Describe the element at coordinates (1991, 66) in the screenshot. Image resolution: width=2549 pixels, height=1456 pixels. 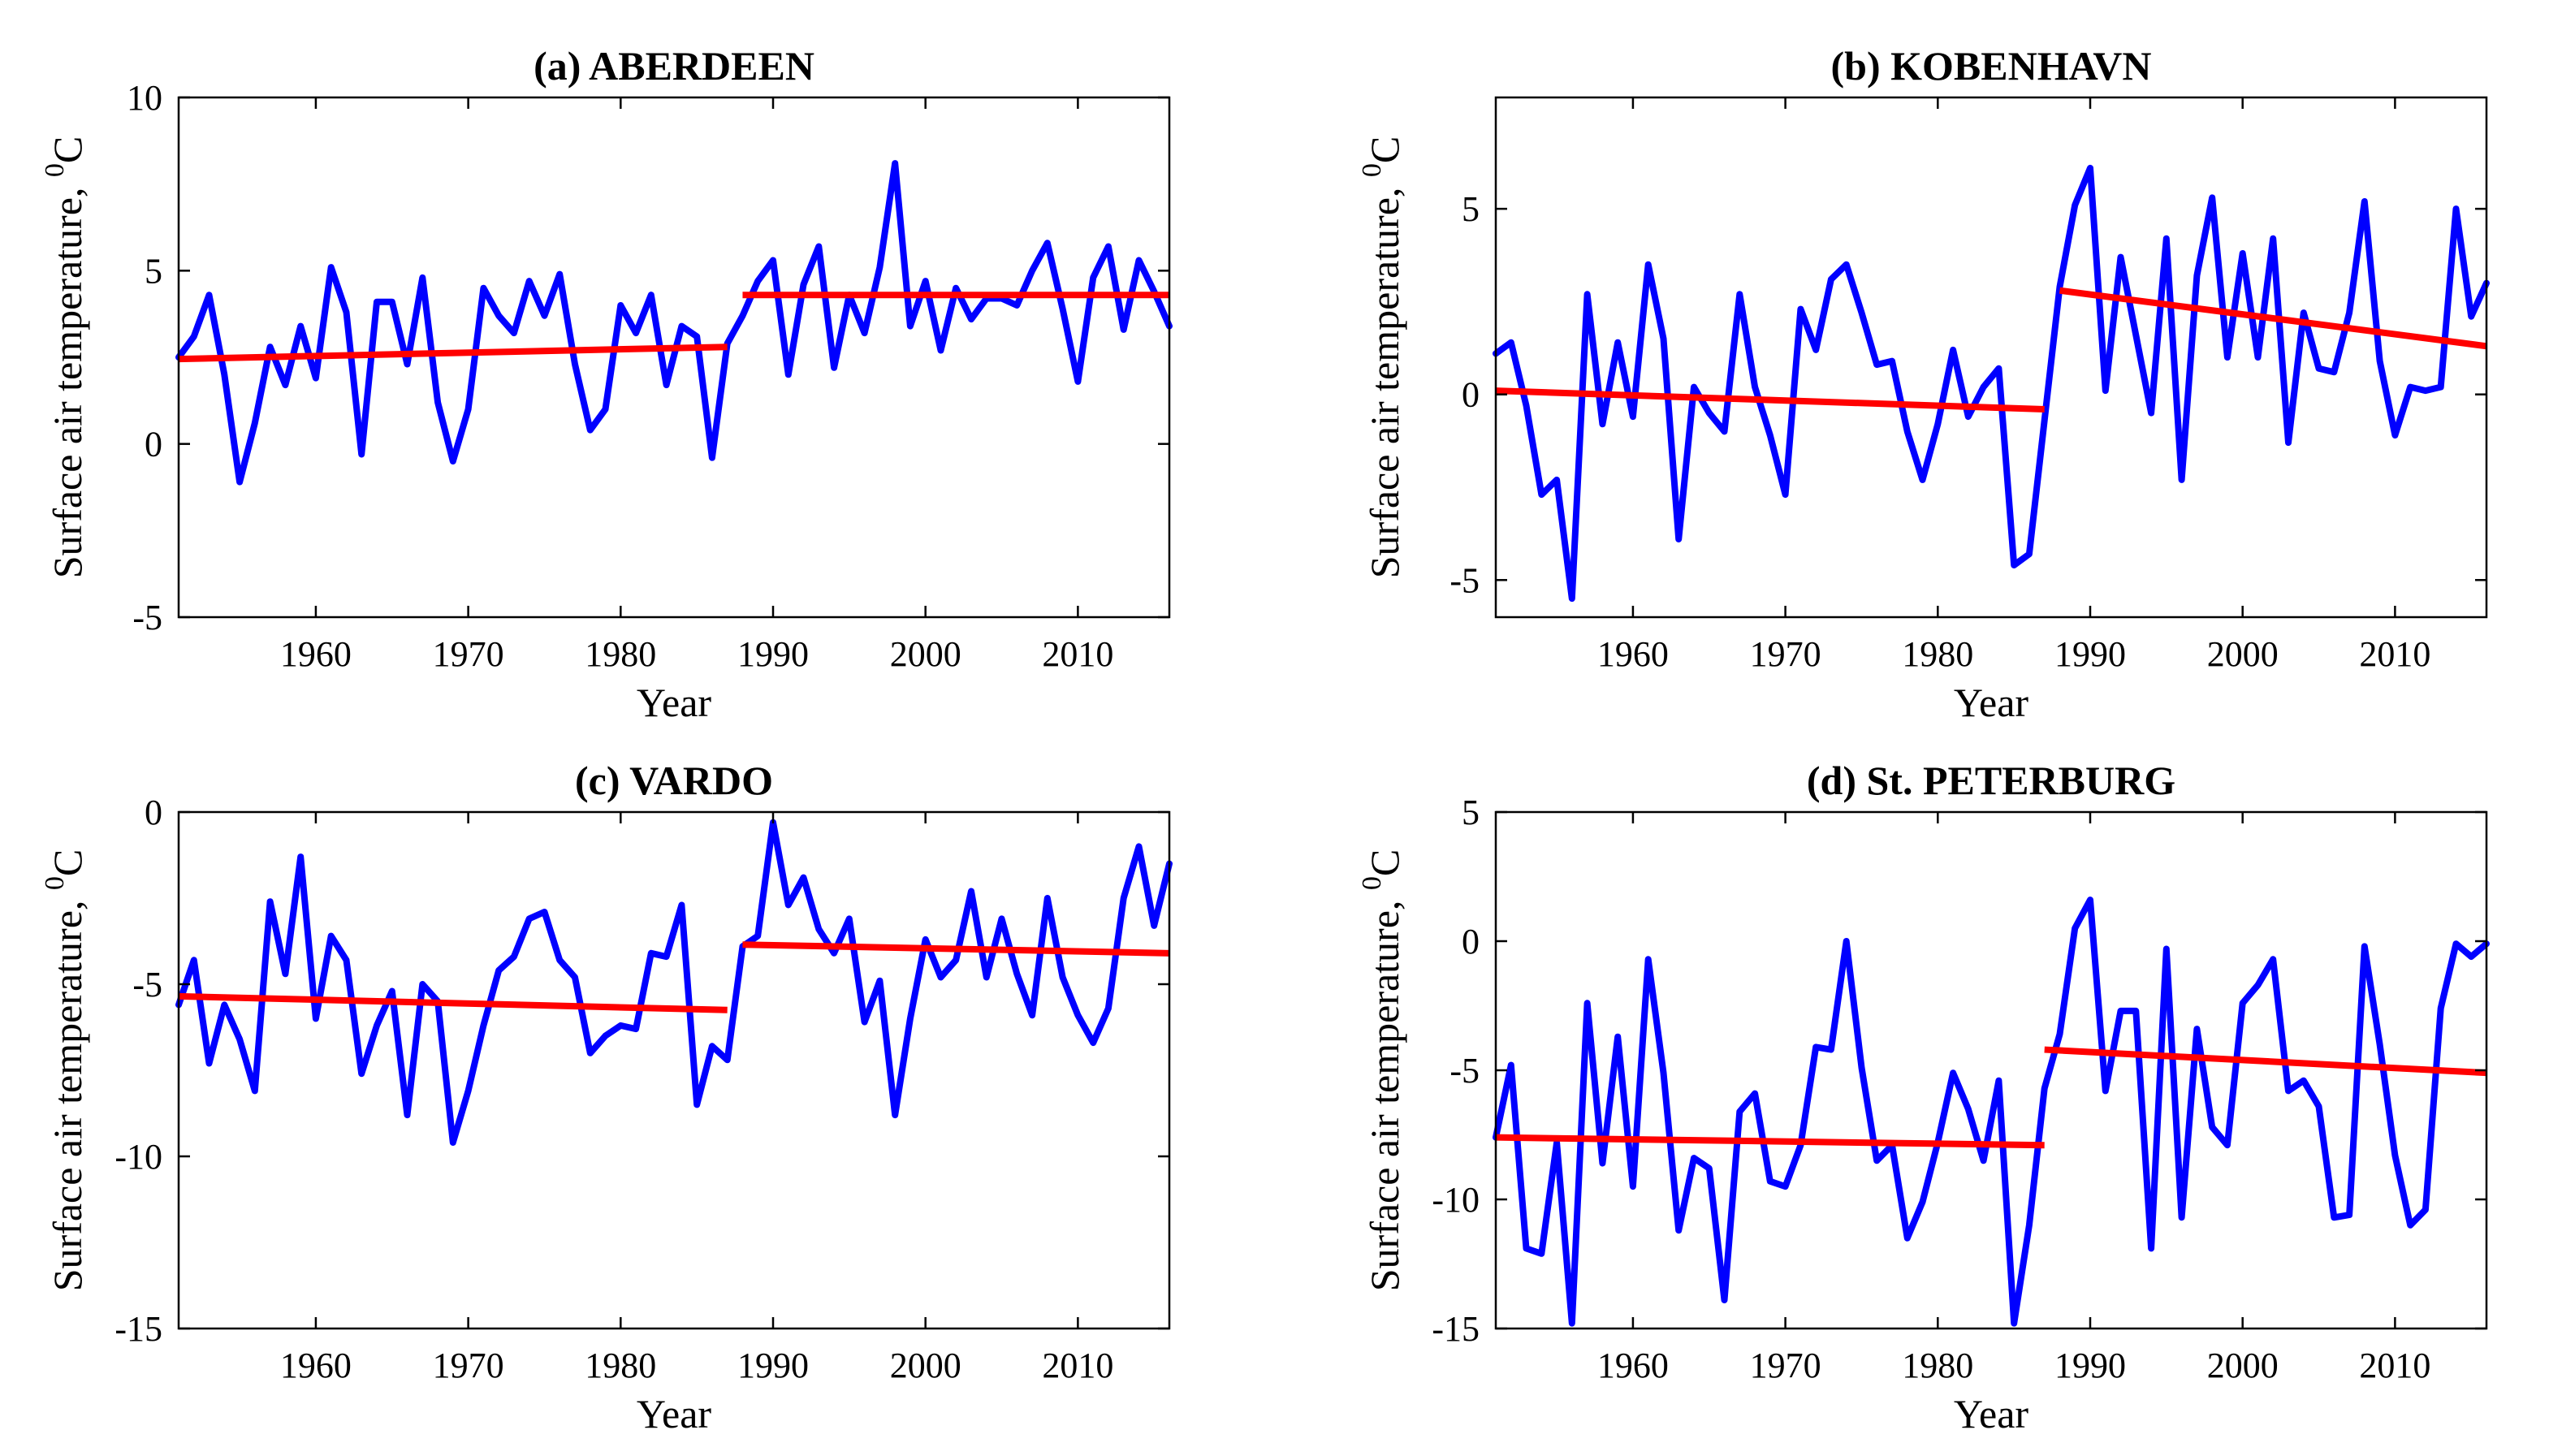
I see `chart-title: (b) KOBENHAVN` at that location.